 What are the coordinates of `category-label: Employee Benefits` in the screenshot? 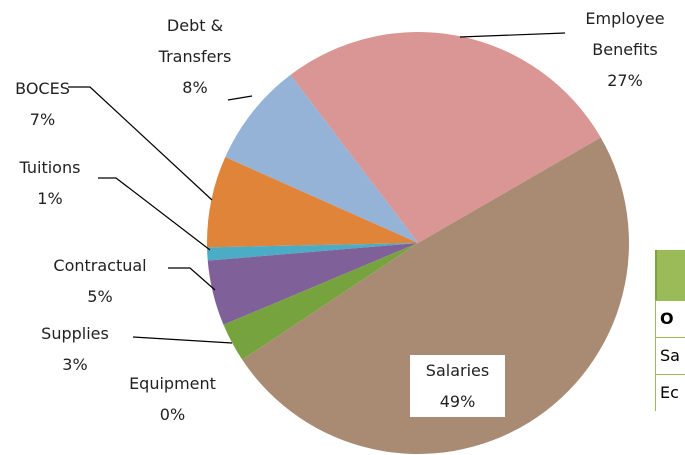 It's located at (625, 34).